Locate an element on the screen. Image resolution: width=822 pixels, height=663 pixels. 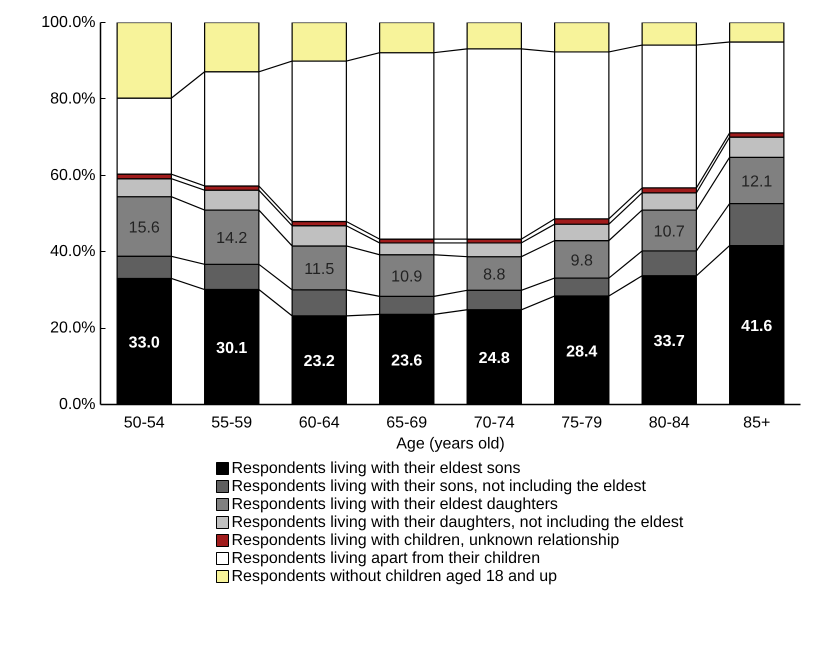
legend-label: Respondents living with their eldest daughters is located at coordinates (395, 504).